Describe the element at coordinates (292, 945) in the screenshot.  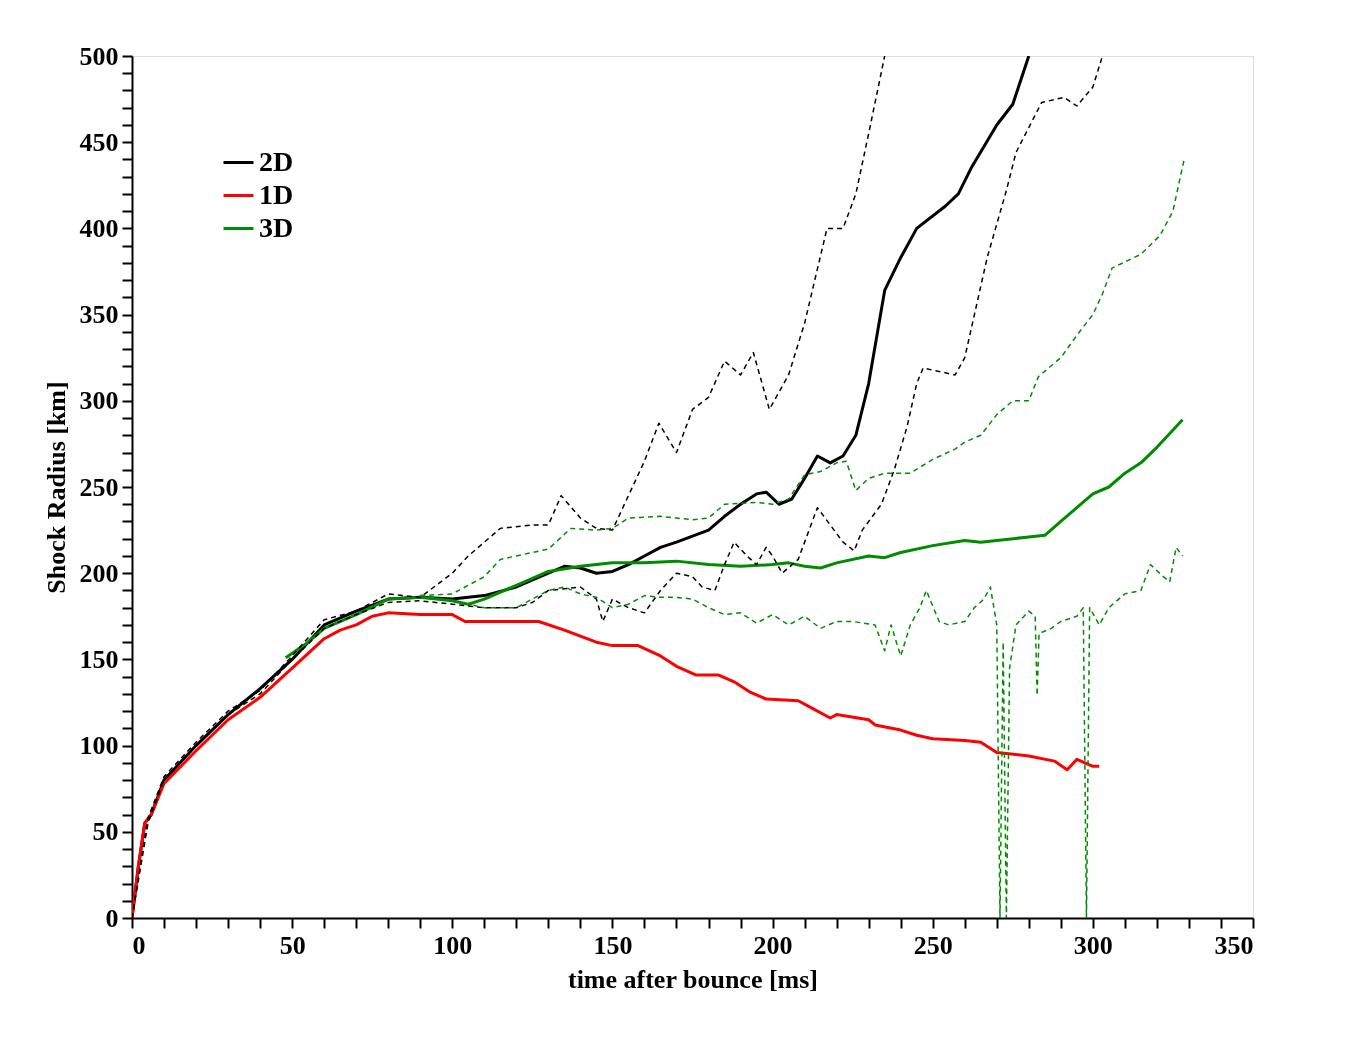
I see `x-tick-label: 50` at that location.